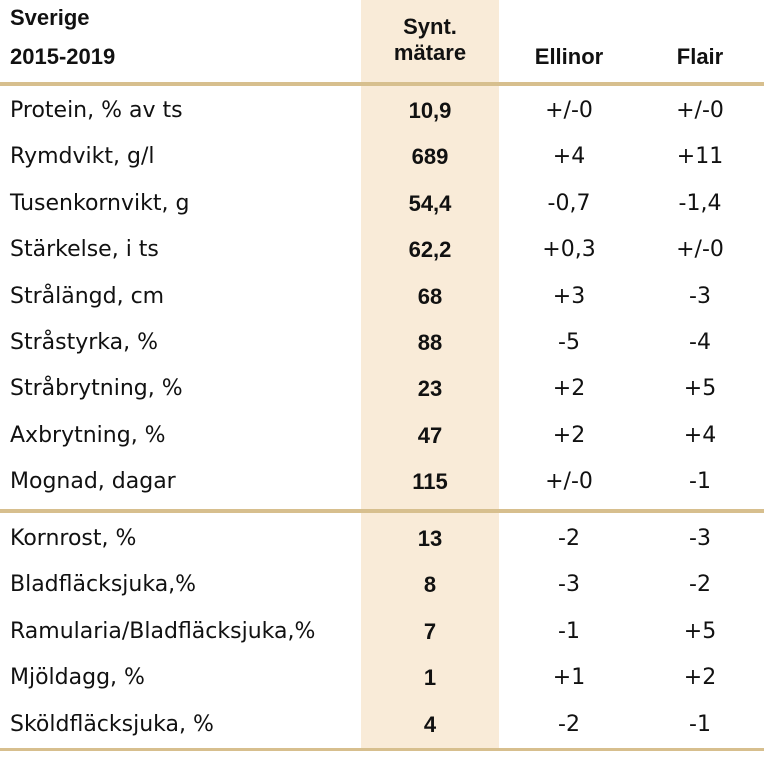  Describe the element at coordinates (569, 249) in the screenshot. I see `row-value-ellinor: +0,3` at that location.